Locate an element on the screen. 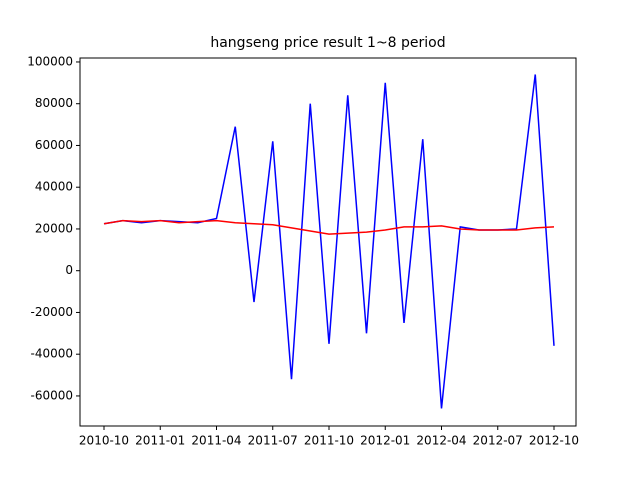  x-tick-label: 2010-10 is located at coordinates (104, 441).